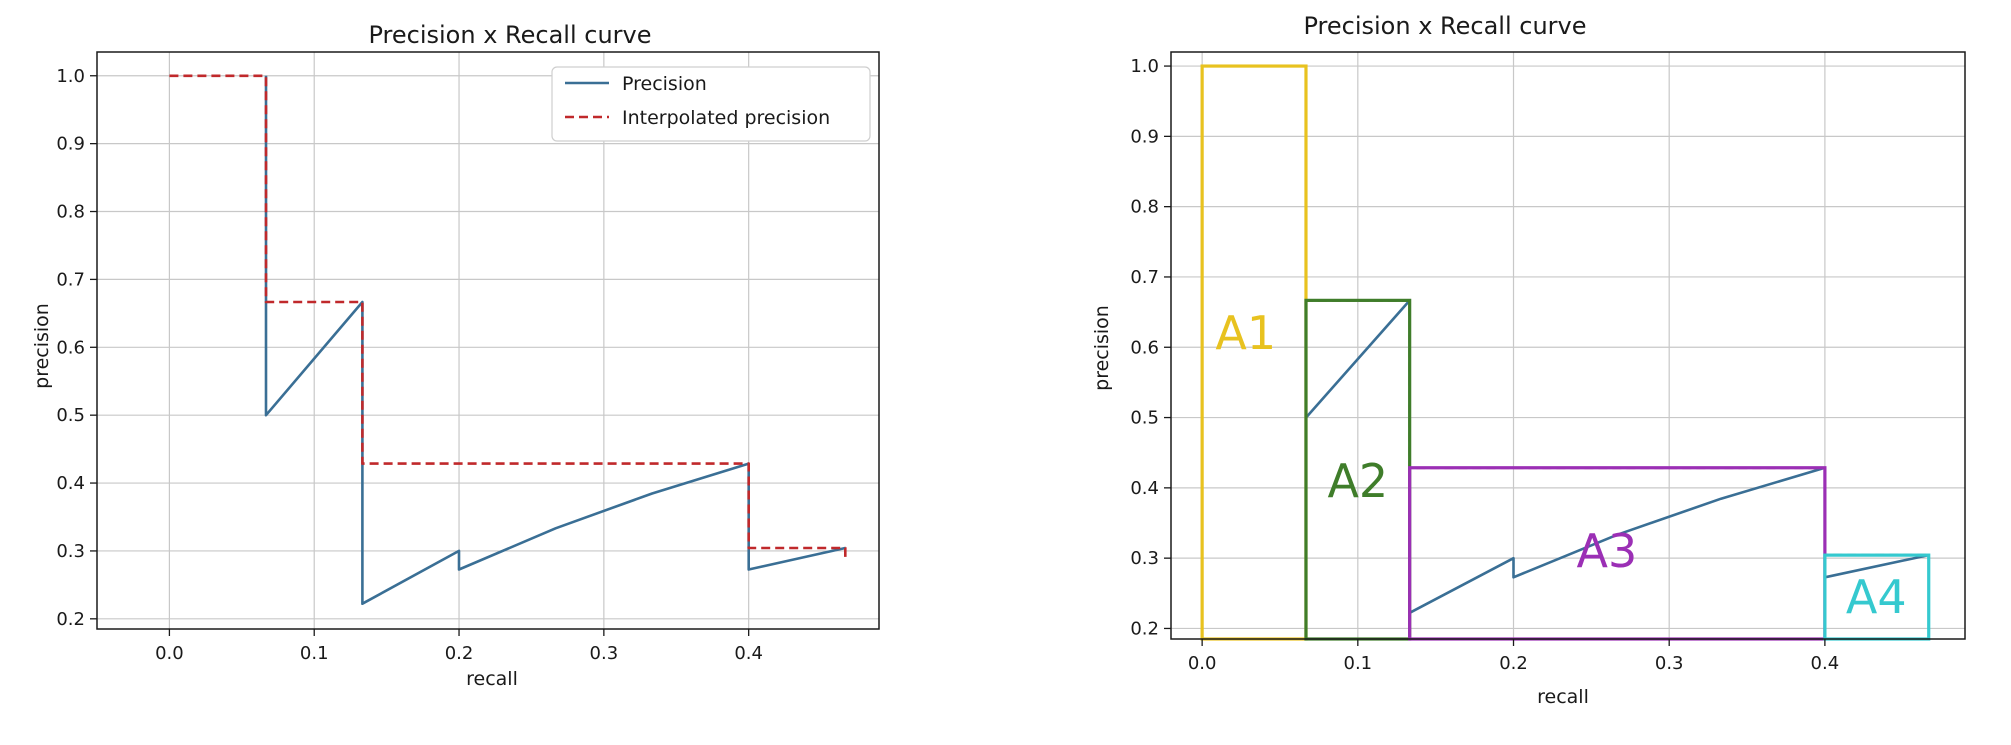 The height and width of the screenshot is (745, 2011). What do you see at coordinates (1144, 418) in the screenshot?
I see `y-tick-label-right: 0.5` at bounding box center [1144, 418].